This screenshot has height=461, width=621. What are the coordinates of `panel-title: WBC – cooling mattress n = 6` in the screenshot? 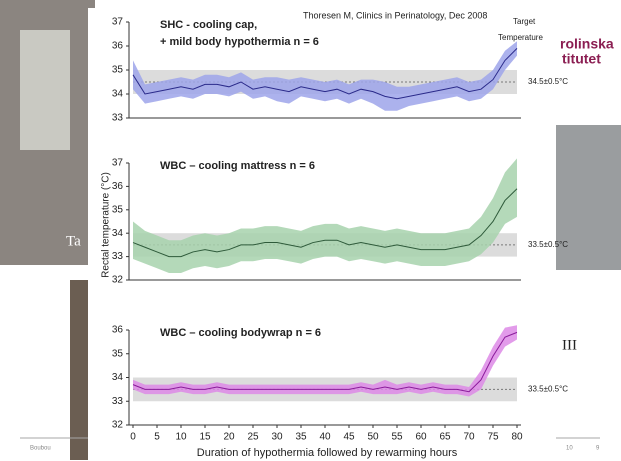 It's located at (237, 166).